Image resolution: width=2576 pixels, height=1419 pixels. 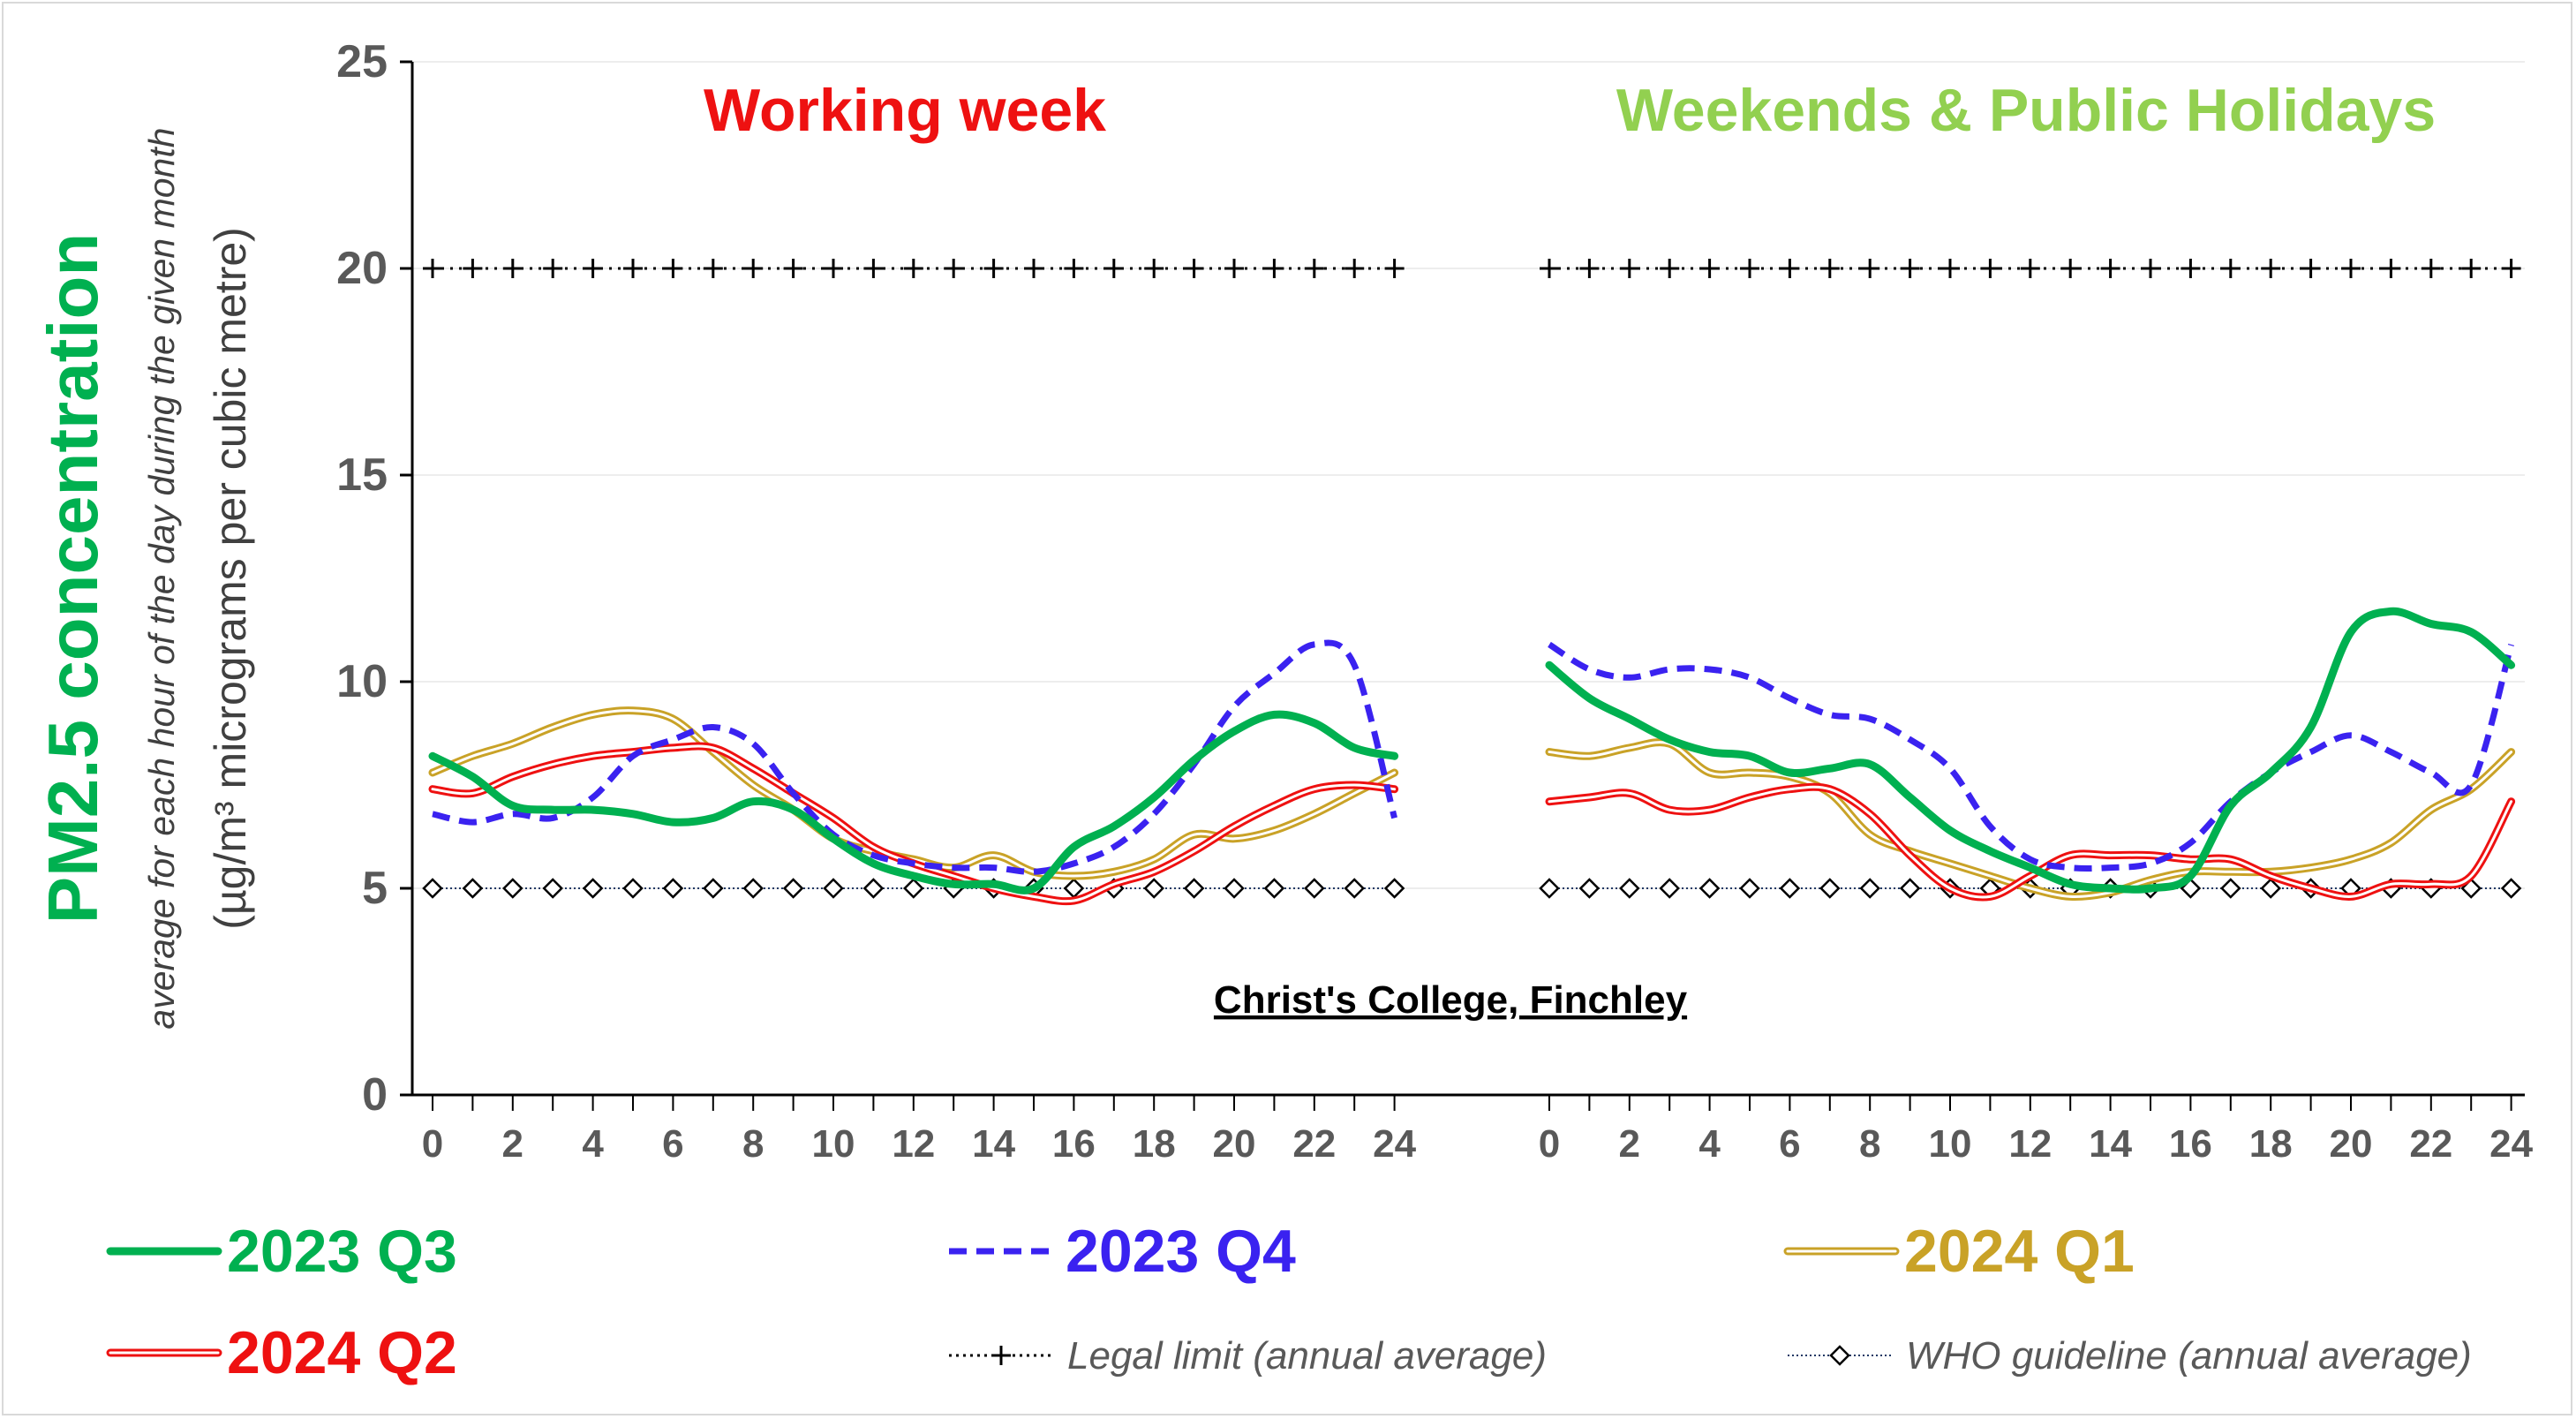 I want to click on y-tick-label: 20, so click(x=362, y=268).